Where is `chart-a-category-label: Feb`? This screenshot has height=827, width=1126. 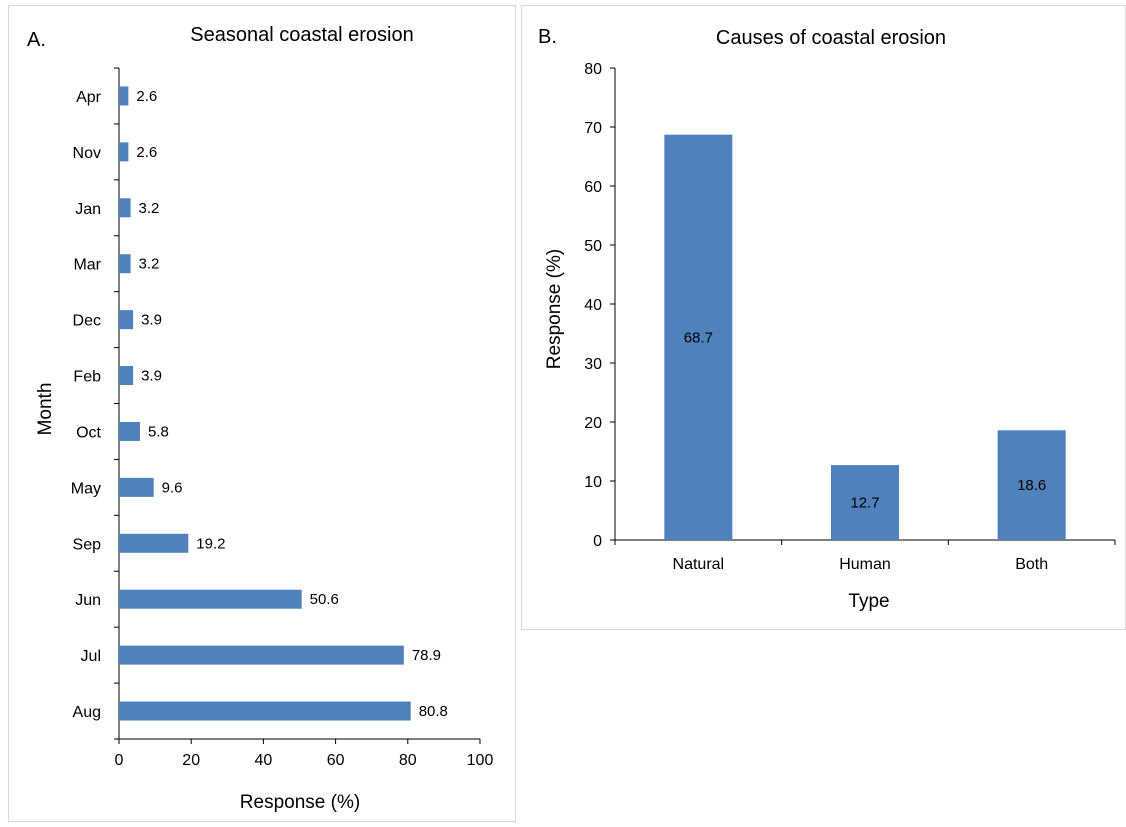
chart-a-category-label: Feb is located at coordinates (87, 377).